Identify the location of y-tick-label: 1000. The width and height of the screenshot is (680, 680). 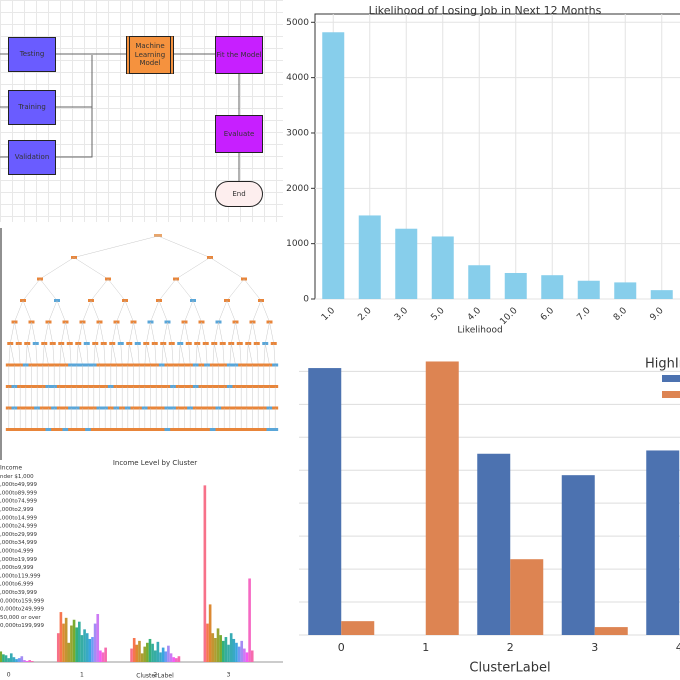
(297, 244).